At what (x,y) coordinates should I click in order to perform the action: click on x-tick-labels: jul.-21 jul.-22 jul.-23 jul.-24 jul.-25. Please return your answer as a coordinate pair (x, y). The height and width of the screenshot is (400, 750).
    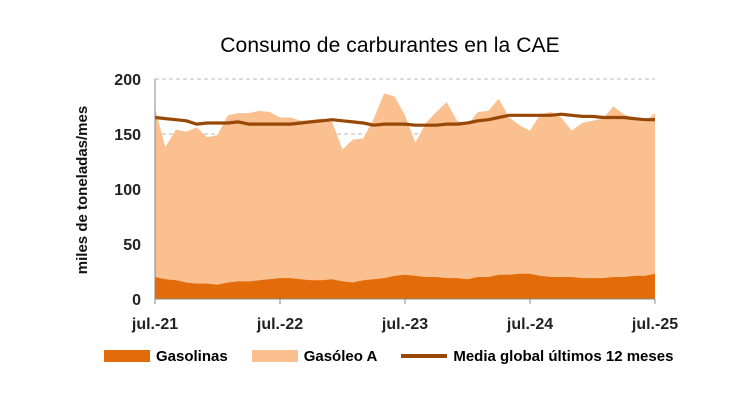
    Looking at the image, I should click on (404, 316).